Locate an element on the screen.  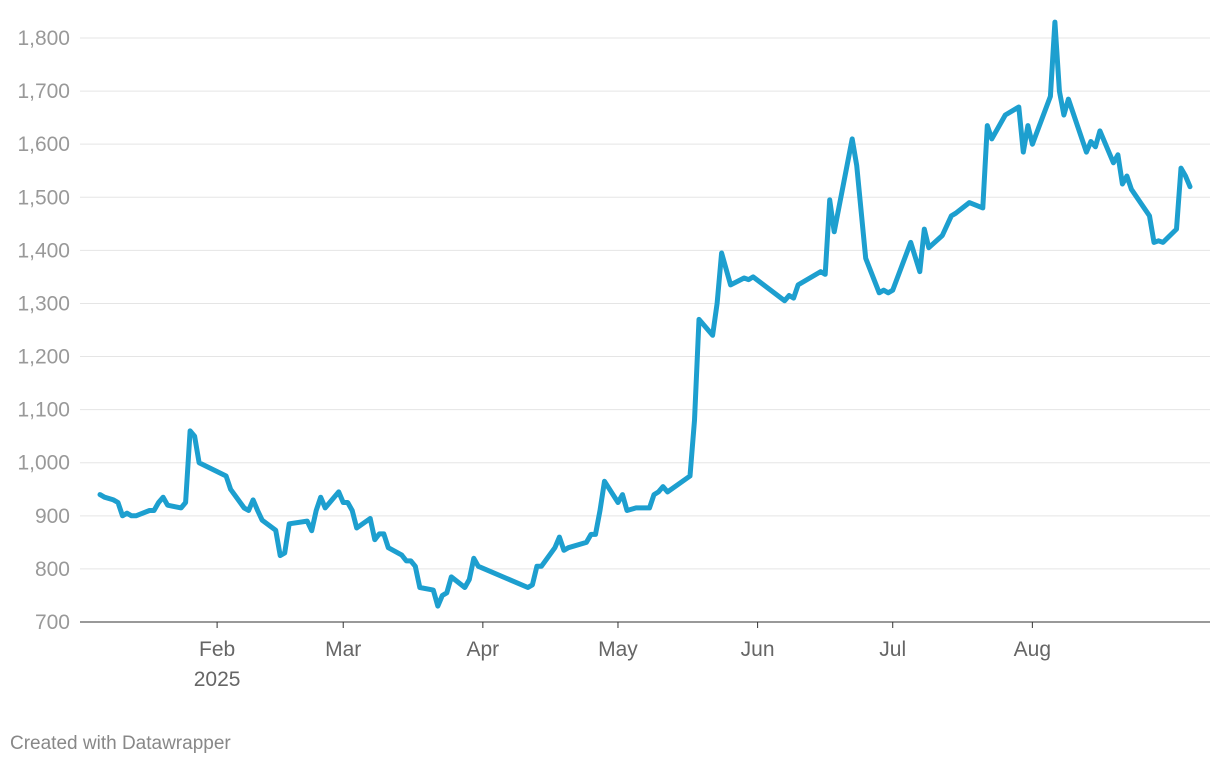
y-tick-label: 1,600 is located at coordinates (43, 144).